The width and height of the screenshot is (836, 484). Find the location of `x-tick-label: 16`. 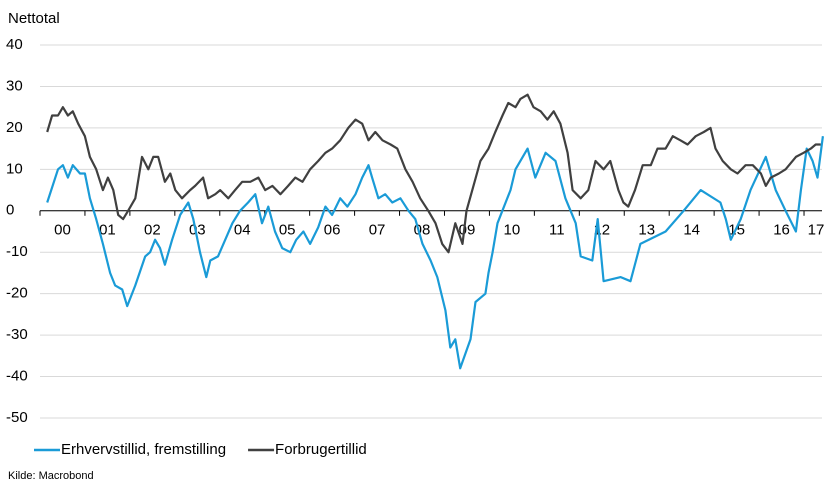

x-tick-label: 16 is located at coordinates (781, 230).